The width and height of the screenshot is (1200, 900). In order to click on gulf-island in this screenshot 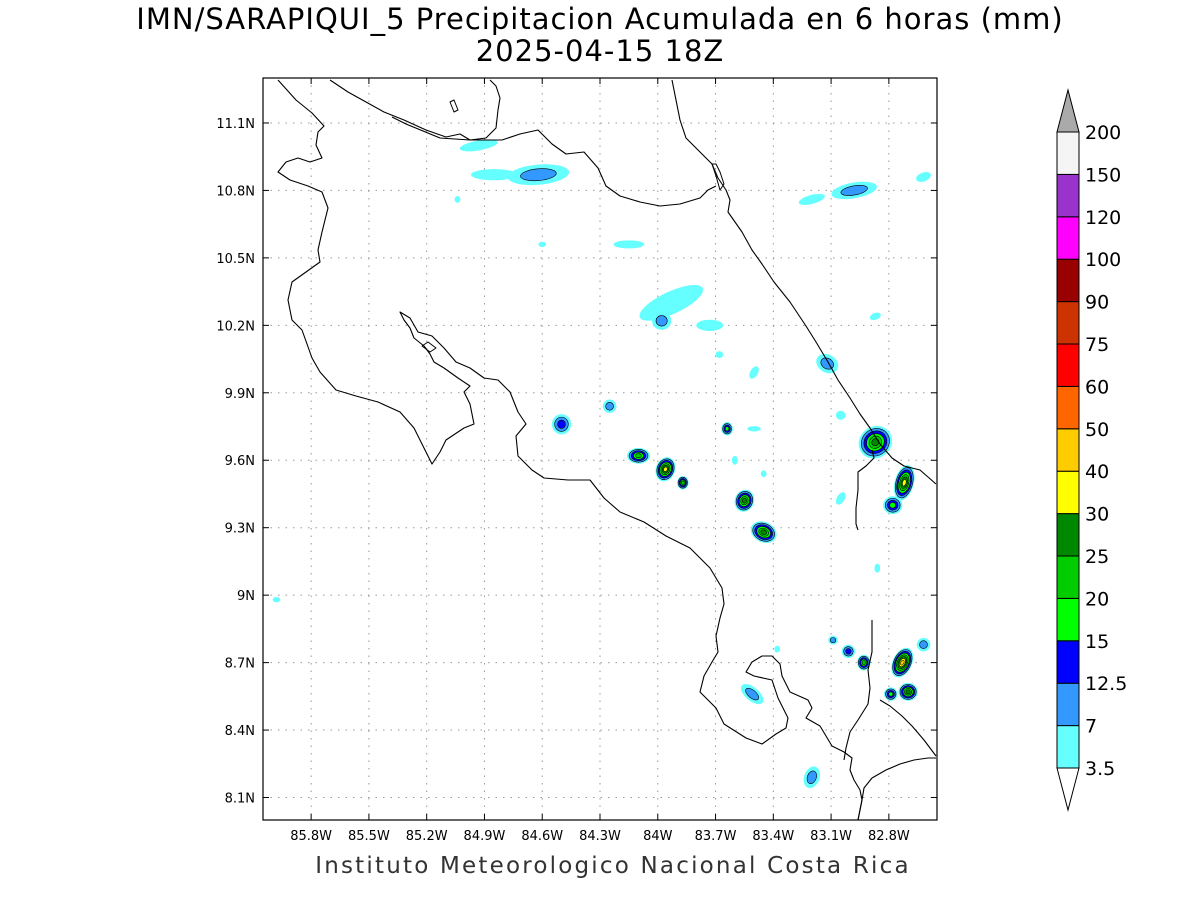, I will do `click(429, 347)`.